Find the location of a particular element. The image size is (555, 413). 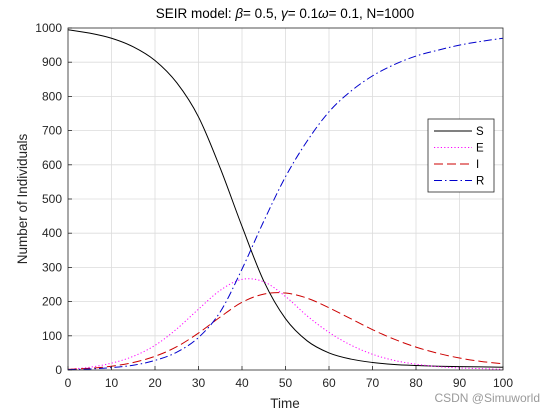

y-tick-label: 600 is located at coordinates (52, 165).